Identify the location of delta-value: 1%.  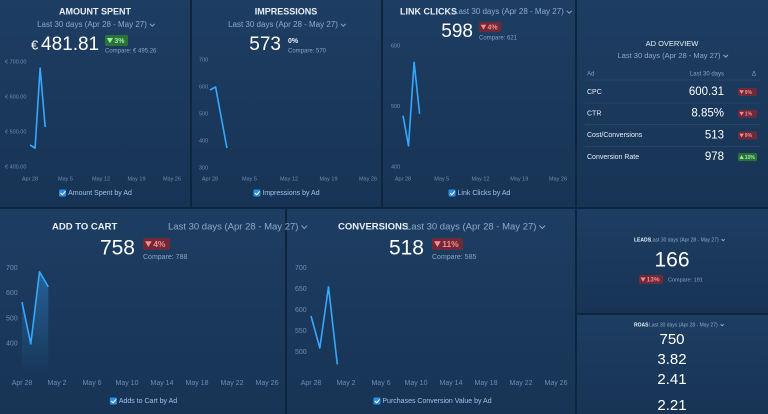
(749, 115).